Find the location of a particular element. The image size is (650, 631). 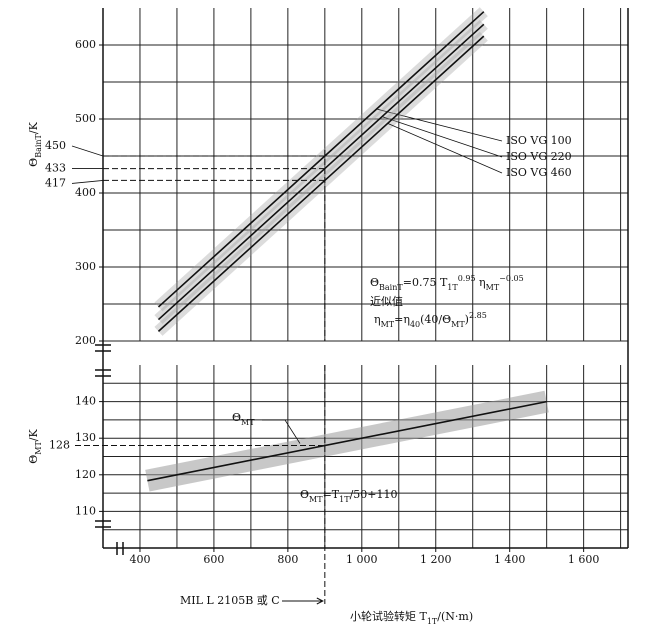

x-tick-label: 1 600 is located at coordinates (584, 559).